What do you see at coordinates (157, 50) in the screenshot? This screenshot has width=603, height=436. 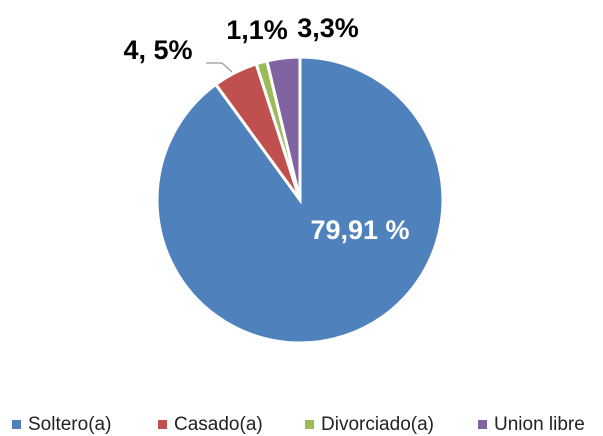 I see `value-label: 4, 5%` at bounding box center [157, 50].